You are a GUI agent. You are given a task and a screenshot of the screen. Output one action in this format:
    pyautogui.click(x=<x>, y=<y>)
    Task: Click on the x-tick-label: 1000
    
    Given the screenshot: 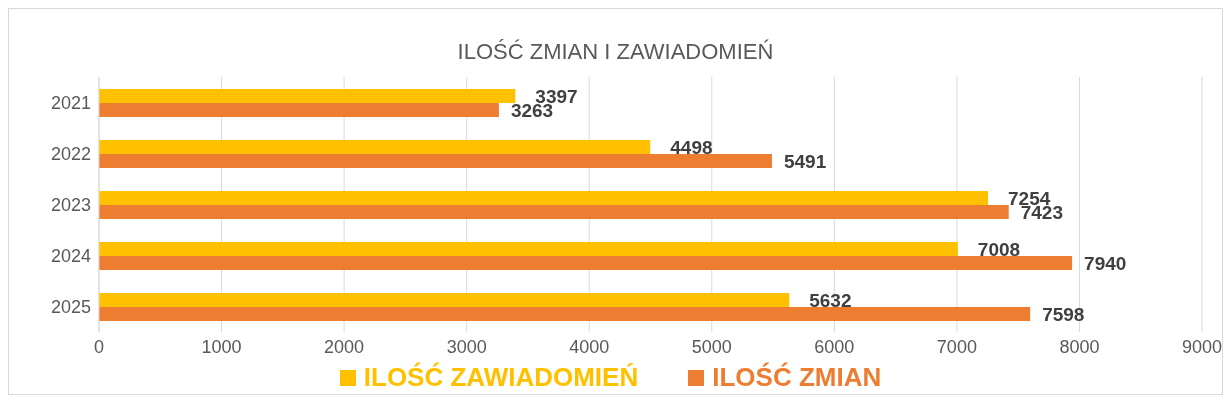 What is the action you would take?
    pyautogui.click(x=221, y=346)
    